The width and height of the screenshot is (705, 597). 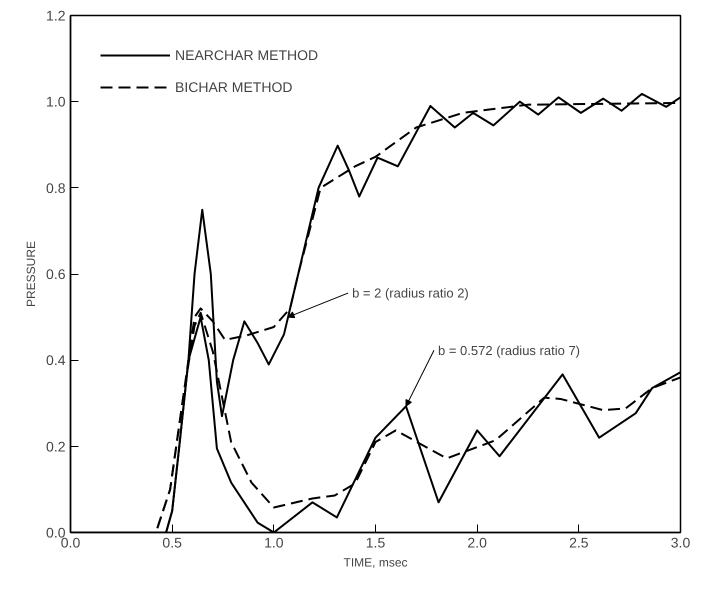 I want to click on legend-label: NEARCHAR METHOD, so click(x=246, y=55).